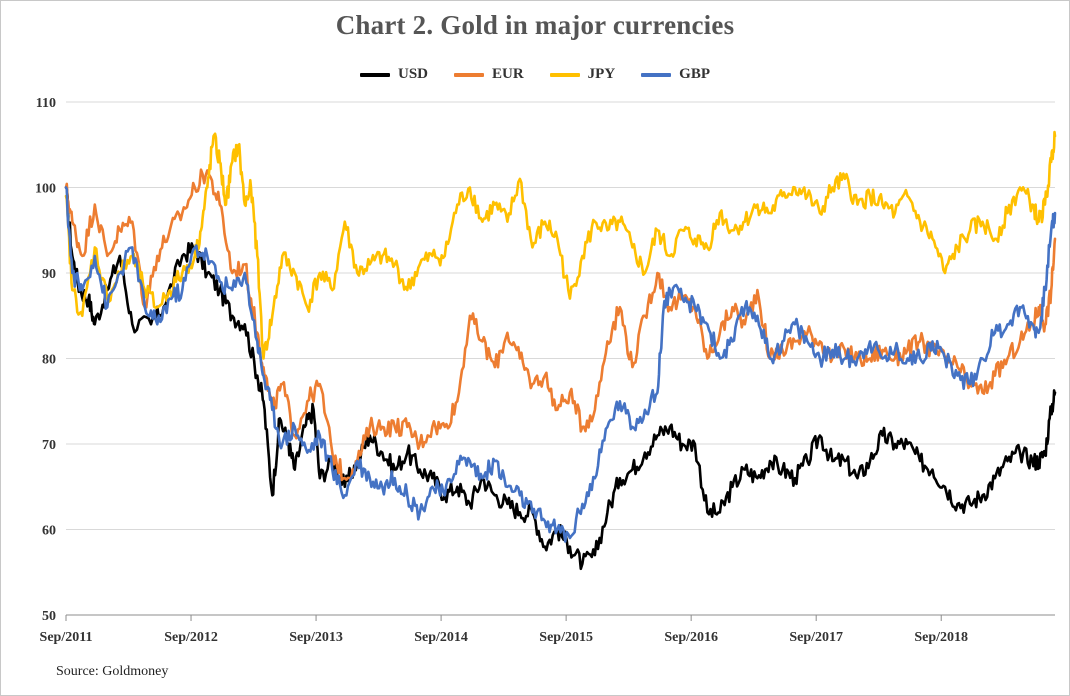 Image resolution: width=1070 pixels, height=696 pixels. Describe the element at coordinates (675, 74) in the screenshot. I see `legend-item-gbp: GBP` at that location.